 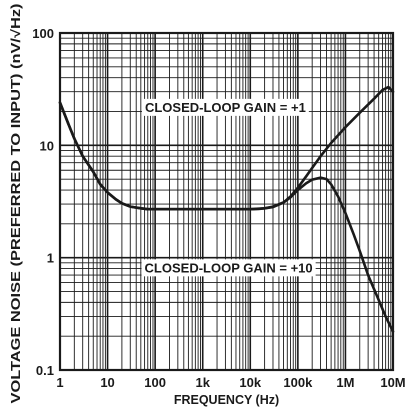 What do you see at coordinates (392, 382) in the screenshot?
I see `x-tick-label: 10M` at bounding box center [392, 382].